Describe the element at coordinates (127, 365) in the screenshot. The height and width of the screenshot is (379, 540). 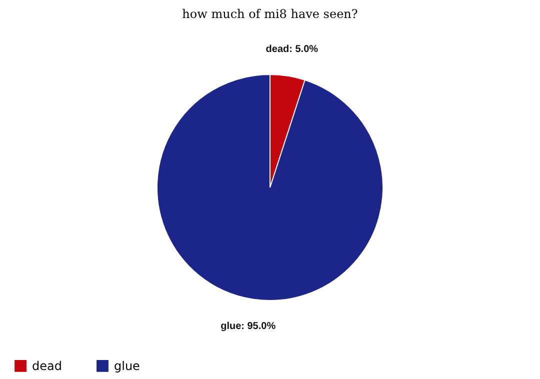
I see `legend-label: glue` at that location.